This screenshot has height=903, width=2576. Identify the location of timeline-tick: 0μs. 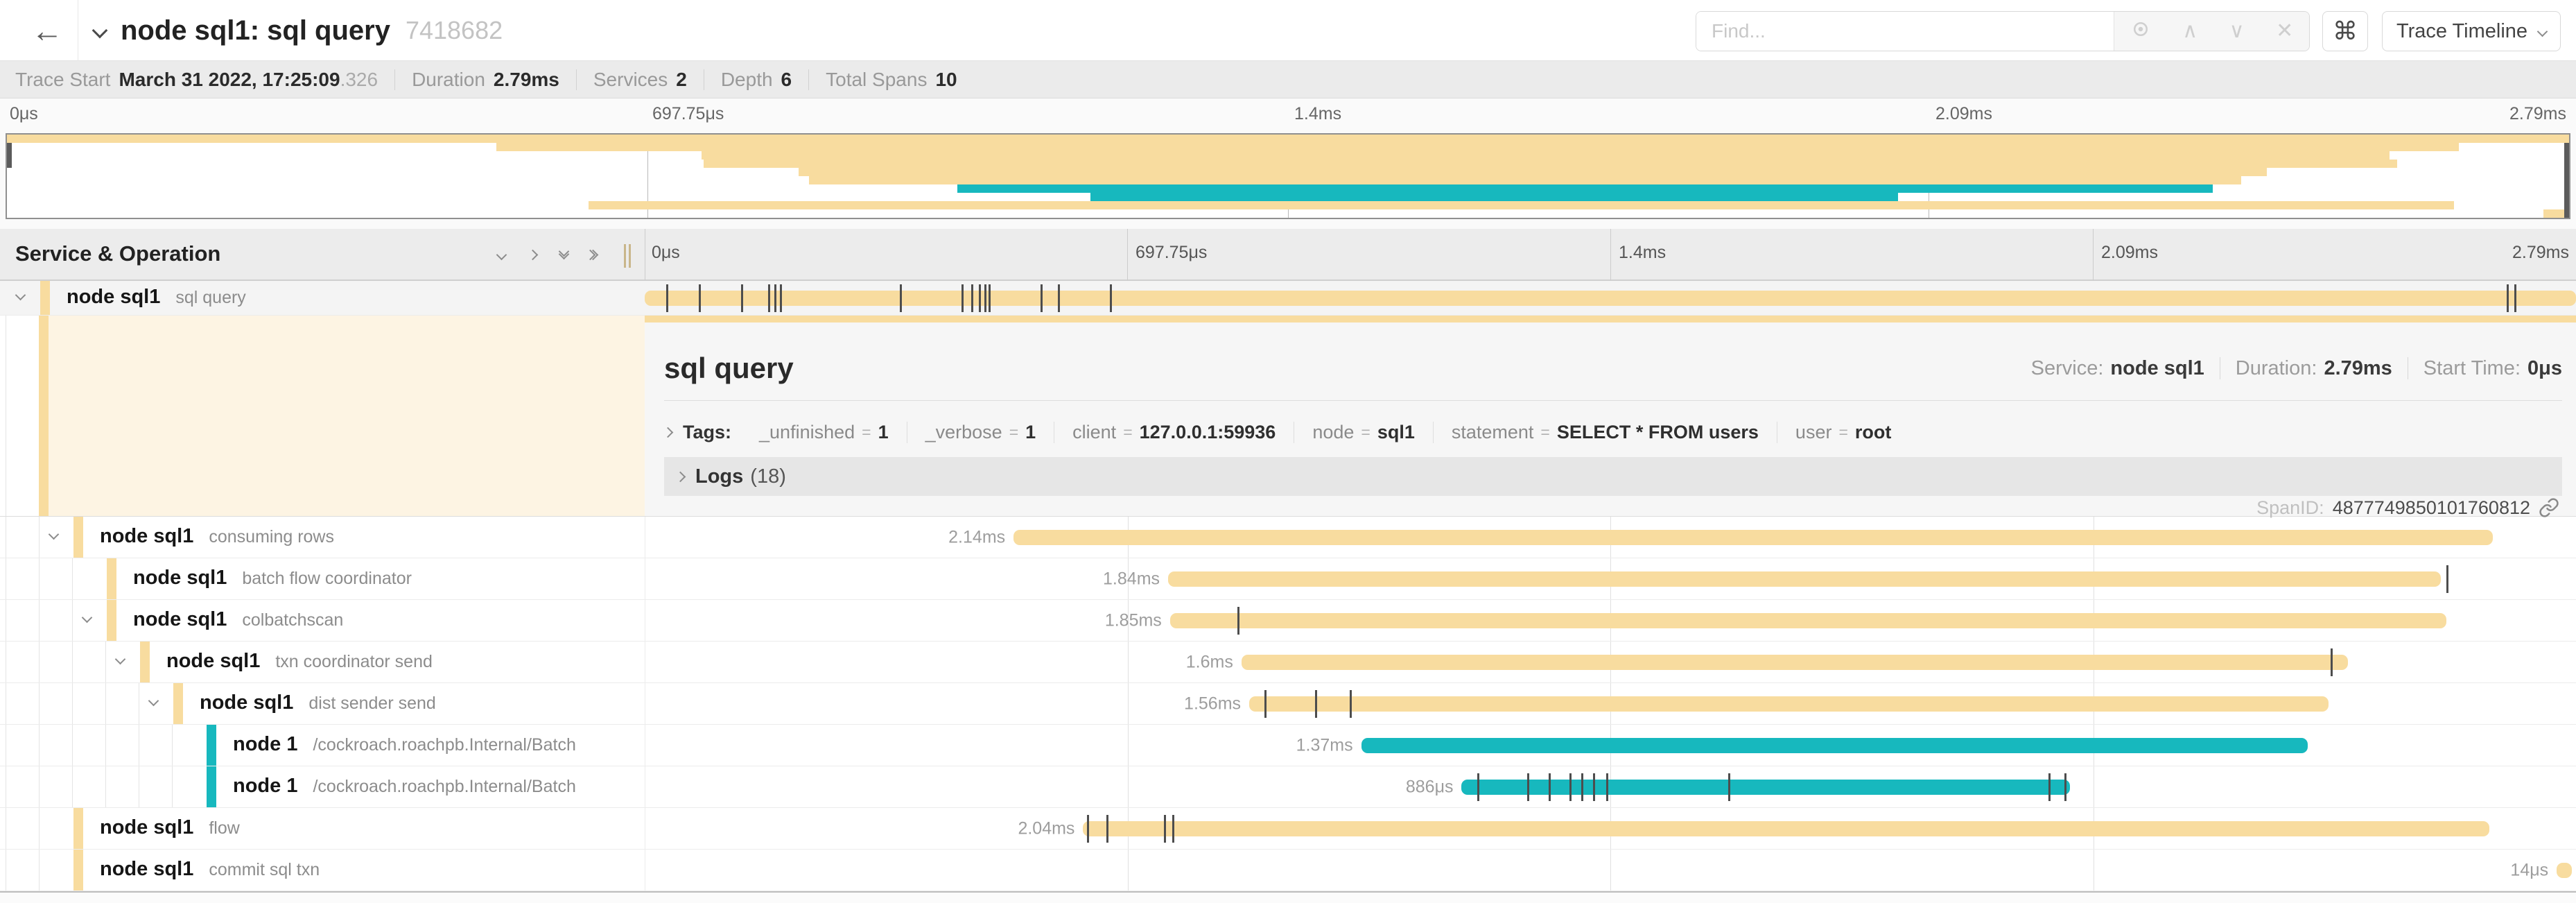
(666, 252).